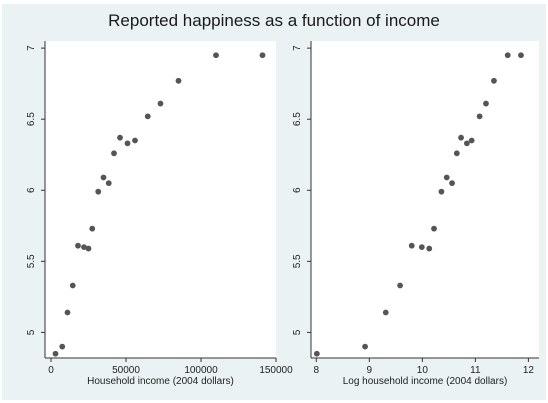  What do you see at coordinates (276, 370) in the screenshot?
I see `x-tick-label: 150000` at bounding box center [276, 370].